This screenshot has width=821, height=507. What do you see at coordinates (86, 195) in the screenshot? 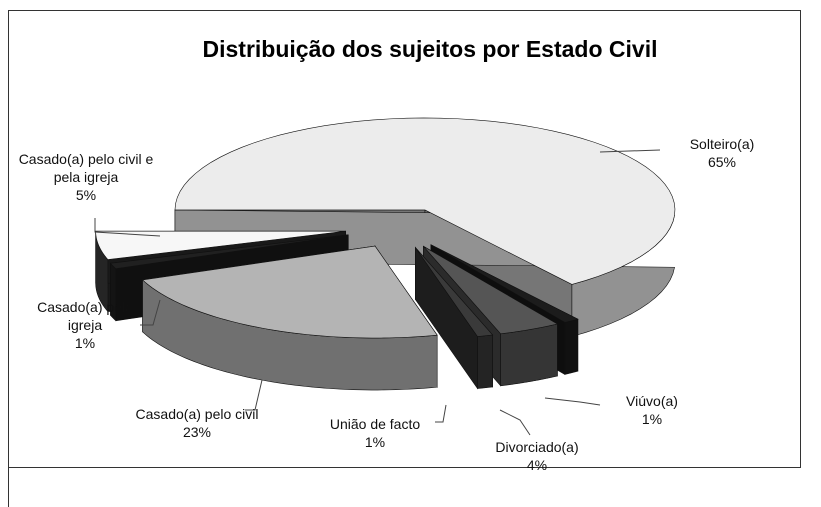
I see `slice-value: 5%` at bounding box center [86, 195].